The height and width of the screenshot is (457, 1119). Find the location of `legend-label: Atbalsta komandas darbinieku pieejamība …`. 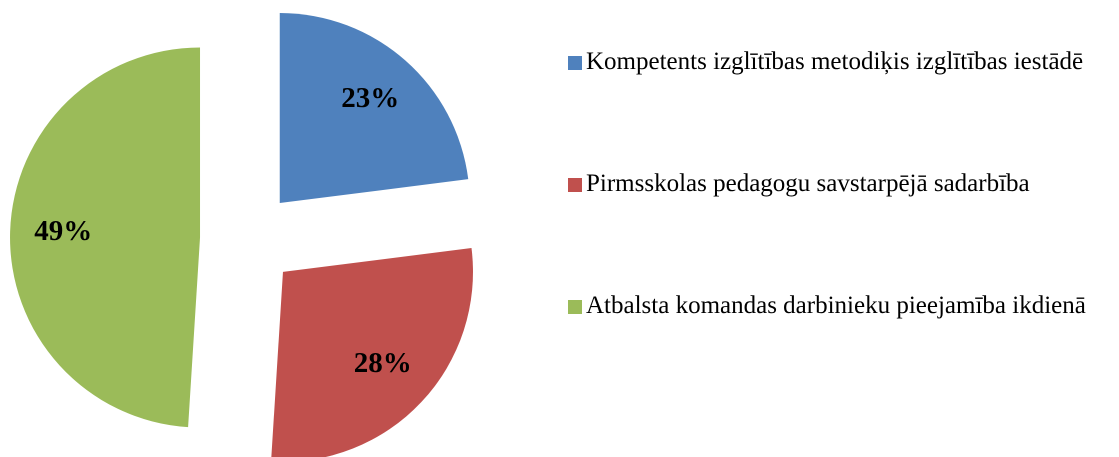

legend-label: Atbalsta komandas darbinieku pieejamība … is located at coordinates (836, 305).